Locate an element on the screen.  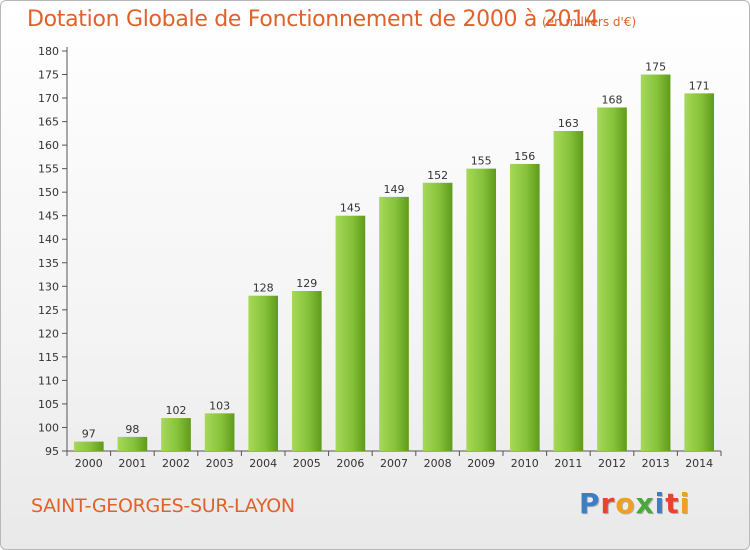
value-label-2013: 175 is located at coordinates (655, 67).